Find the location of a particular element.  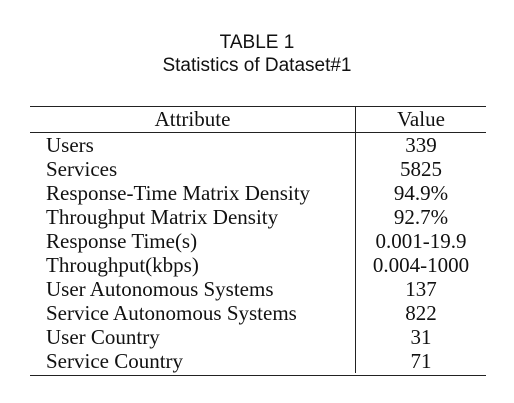

value-cell: 137 is located at coordinates (421, 289).